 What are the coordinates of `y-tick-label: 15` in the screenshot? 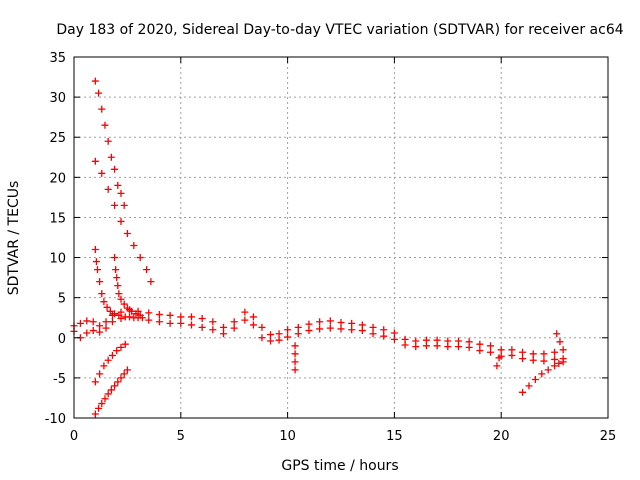 It's located at (57, 218).